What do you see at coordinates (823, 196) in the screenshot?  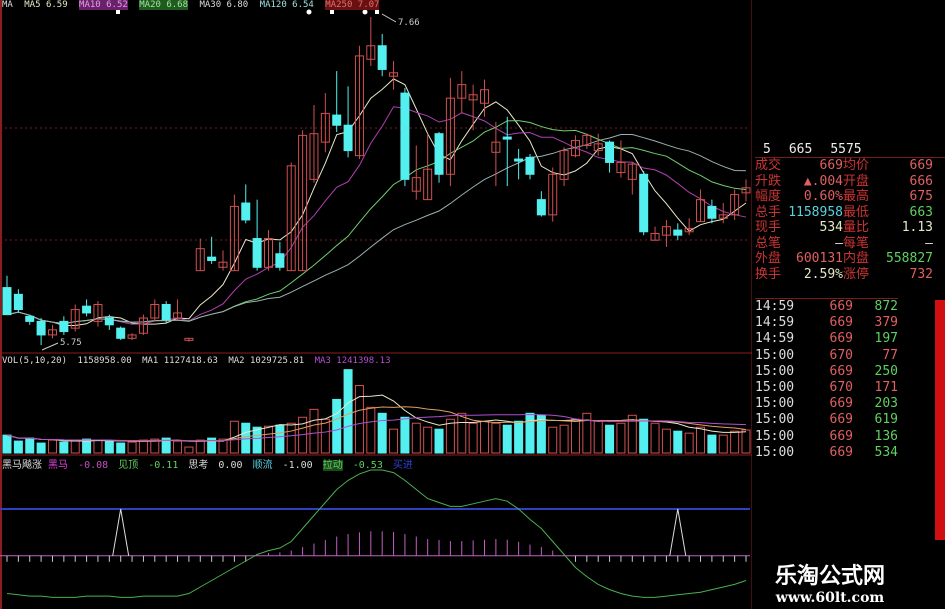 I see `quote-value: 0.60%` at bounding box center [823, 196].